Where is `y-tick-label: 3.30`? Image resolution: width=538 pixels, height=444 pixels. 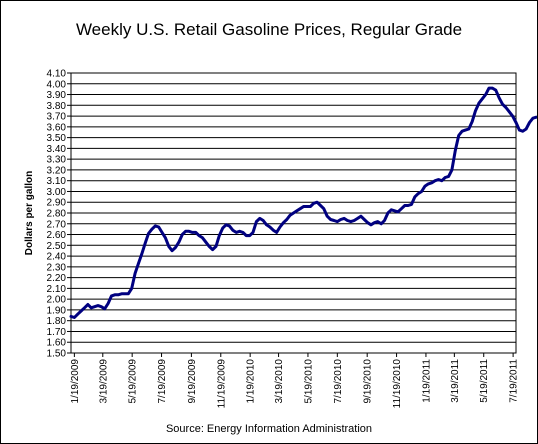
y-tick-label: 3.30 is located at coordinates (57, 160).